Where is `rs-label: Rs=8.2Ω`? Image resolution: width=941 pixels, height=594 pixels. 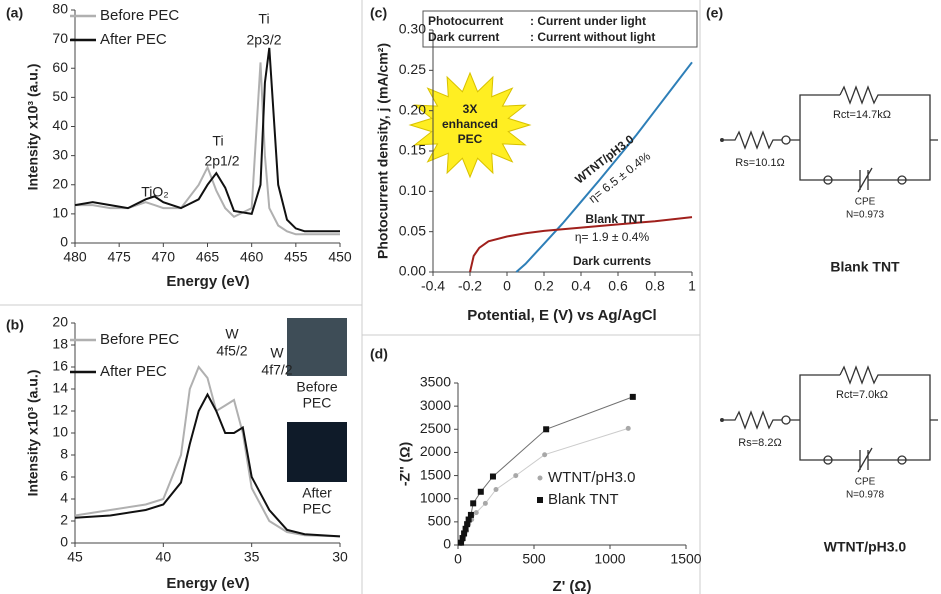 rs-label: Rs=8.2Ω is located at coordinates (759, 443).